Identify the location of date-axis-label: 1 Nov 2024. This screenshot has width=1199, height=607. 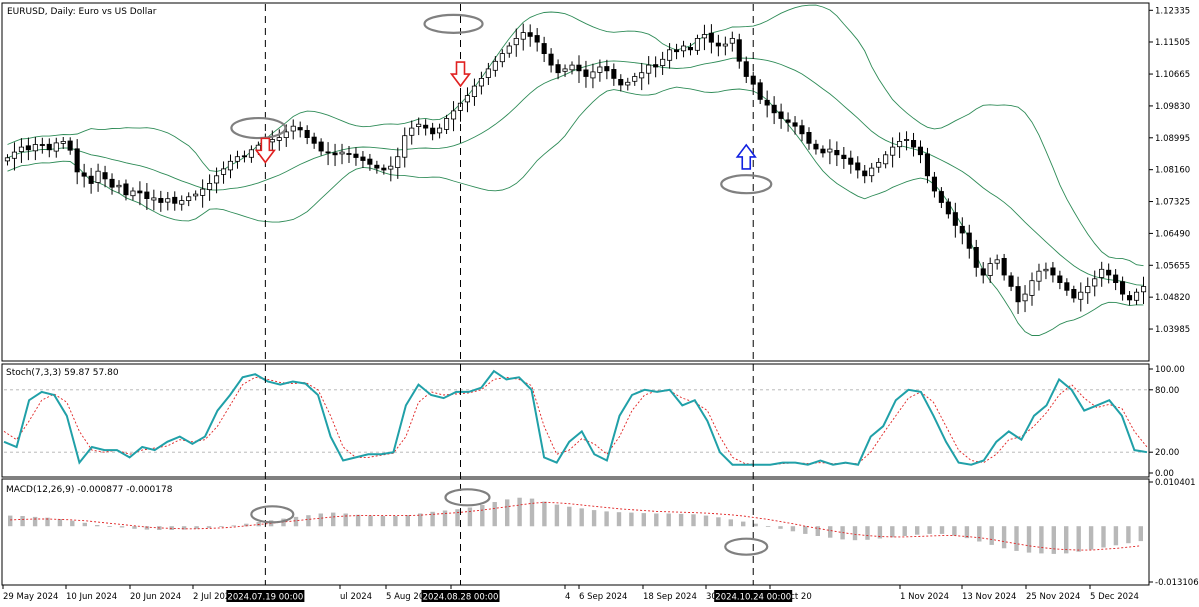
(924, 597).